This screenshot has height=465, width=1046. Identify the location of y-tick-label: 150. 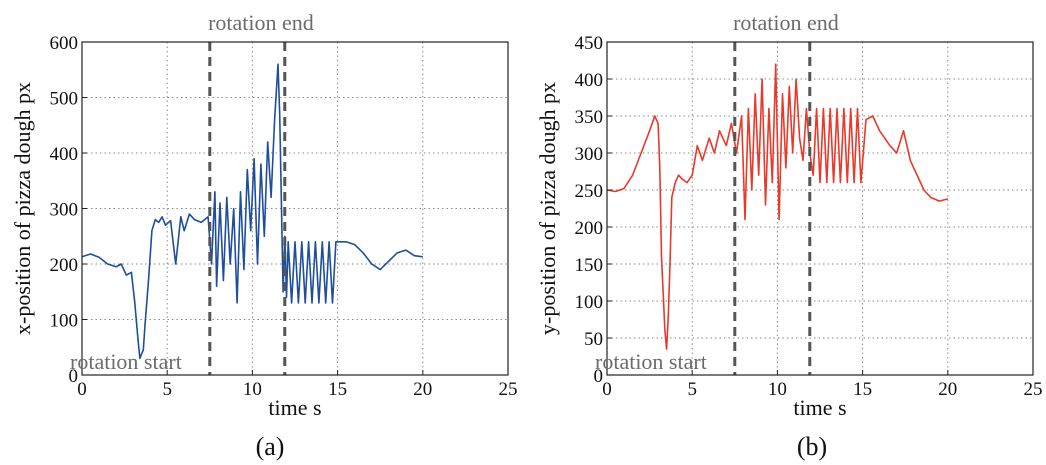
(589, 265).